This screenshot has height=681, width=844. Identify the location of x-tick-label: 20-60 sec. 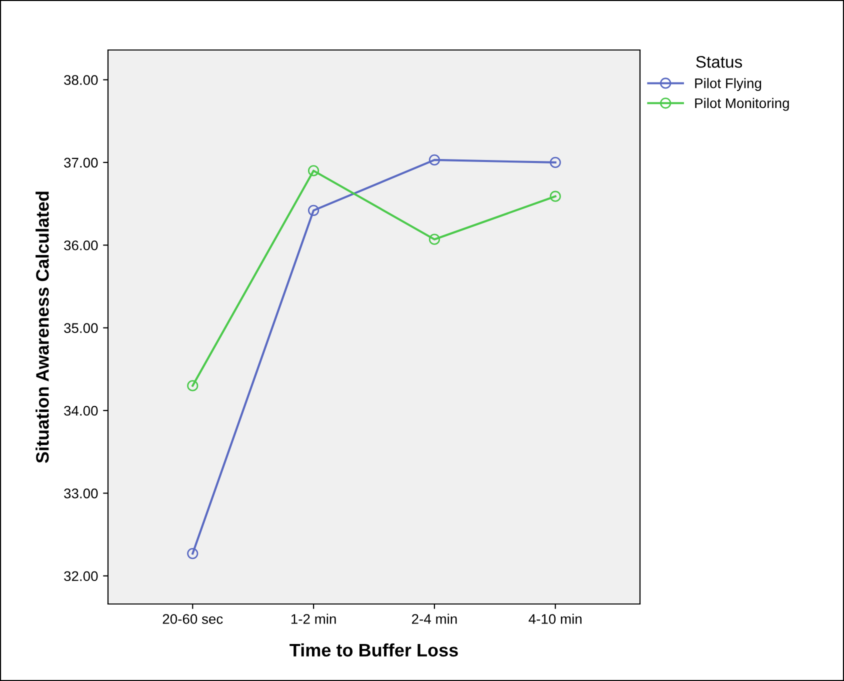
(192, 619).